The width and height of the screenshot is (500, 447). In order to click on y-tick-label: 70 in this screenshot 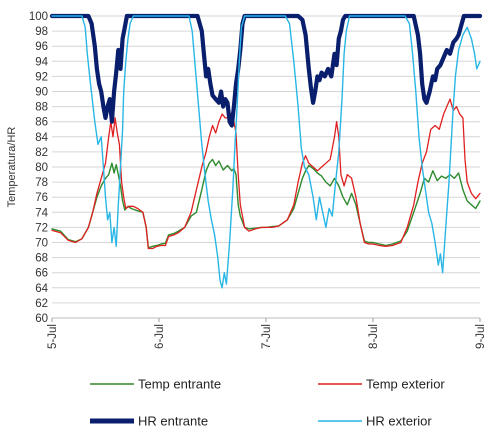, I will do `click(41, 244)`.